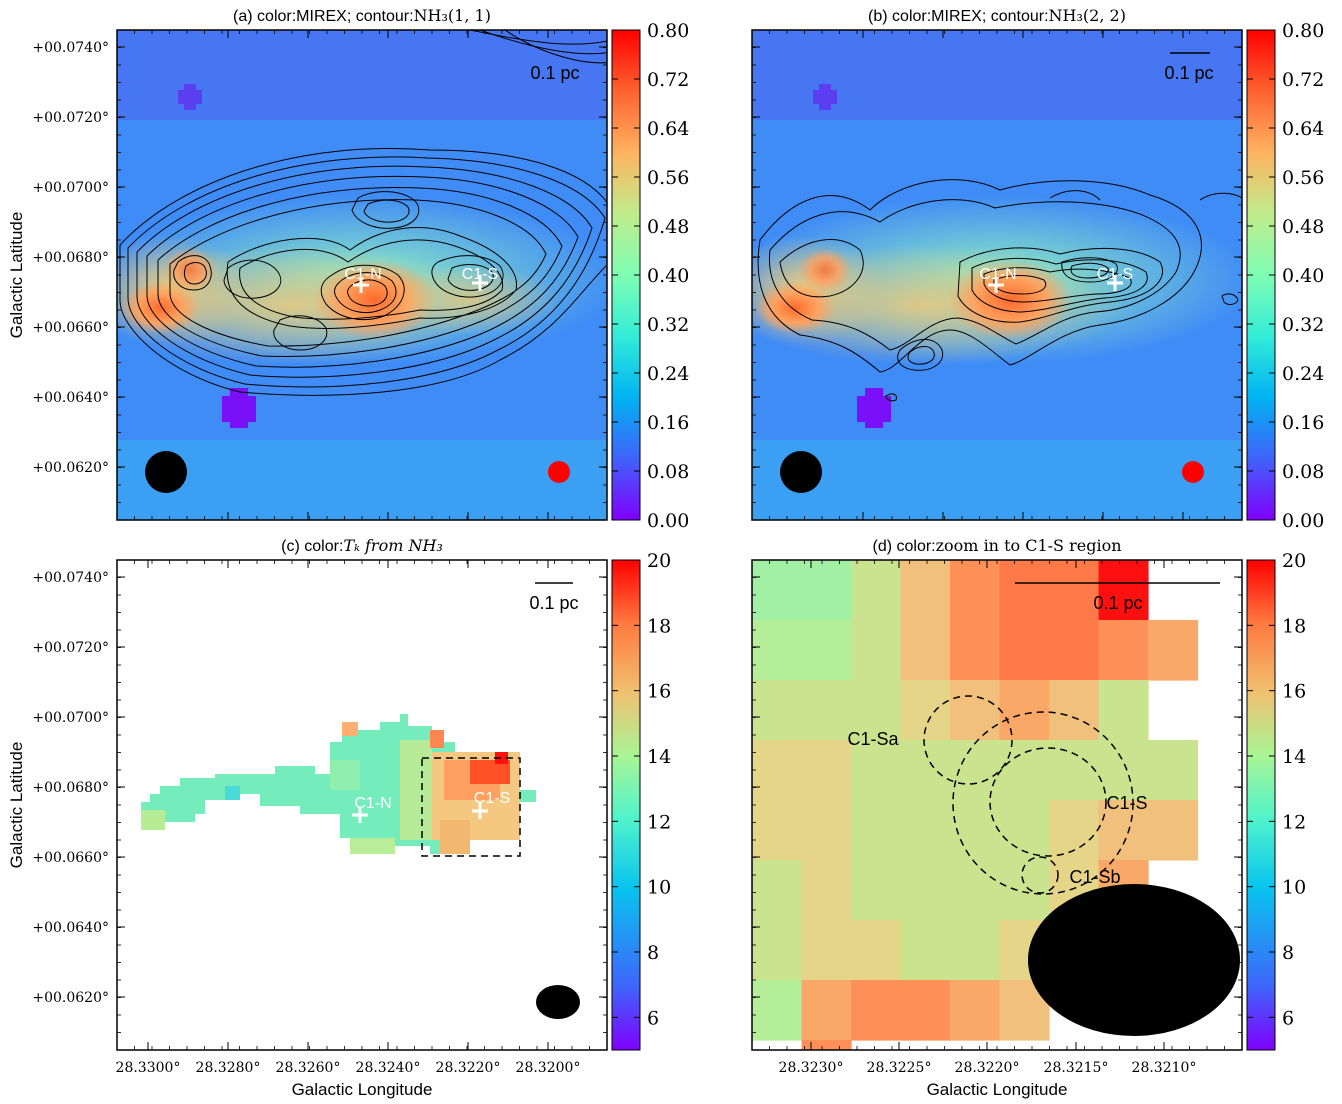 Image resolution: width=1342 pixels, height=1104 pixels. What do you see at coordinates (362, 15) in the screenshot?
I see `panel-a-title: (a) color:MIREX; contour:NH₃(1, 1)` at bounding box center [362, 15].